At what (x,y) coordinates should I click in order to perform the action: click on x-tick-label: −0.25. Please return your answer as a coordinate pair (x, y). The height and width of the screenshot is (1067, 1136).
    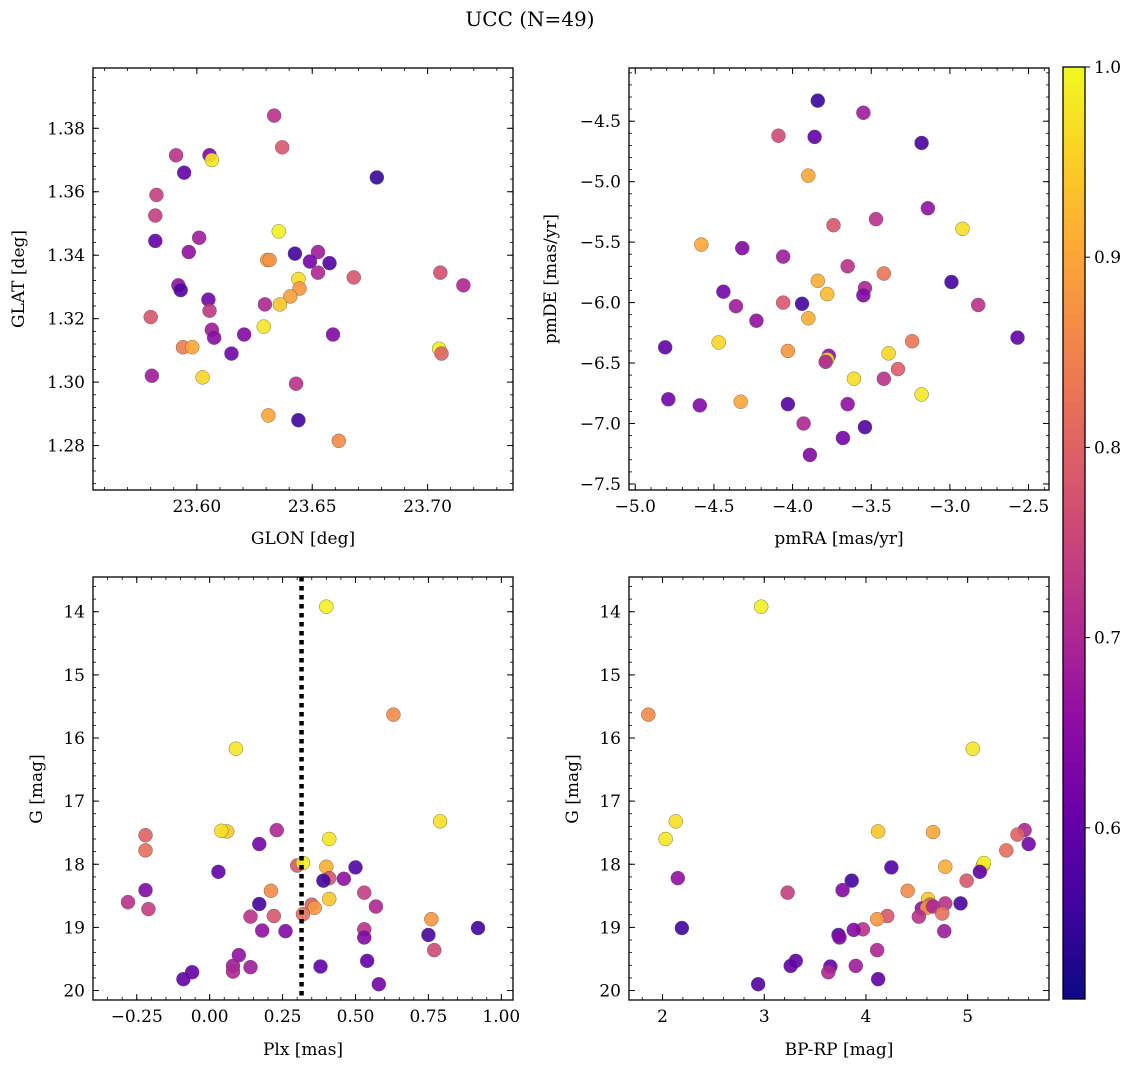
    Looking at the image, I should click on (137, 1017).